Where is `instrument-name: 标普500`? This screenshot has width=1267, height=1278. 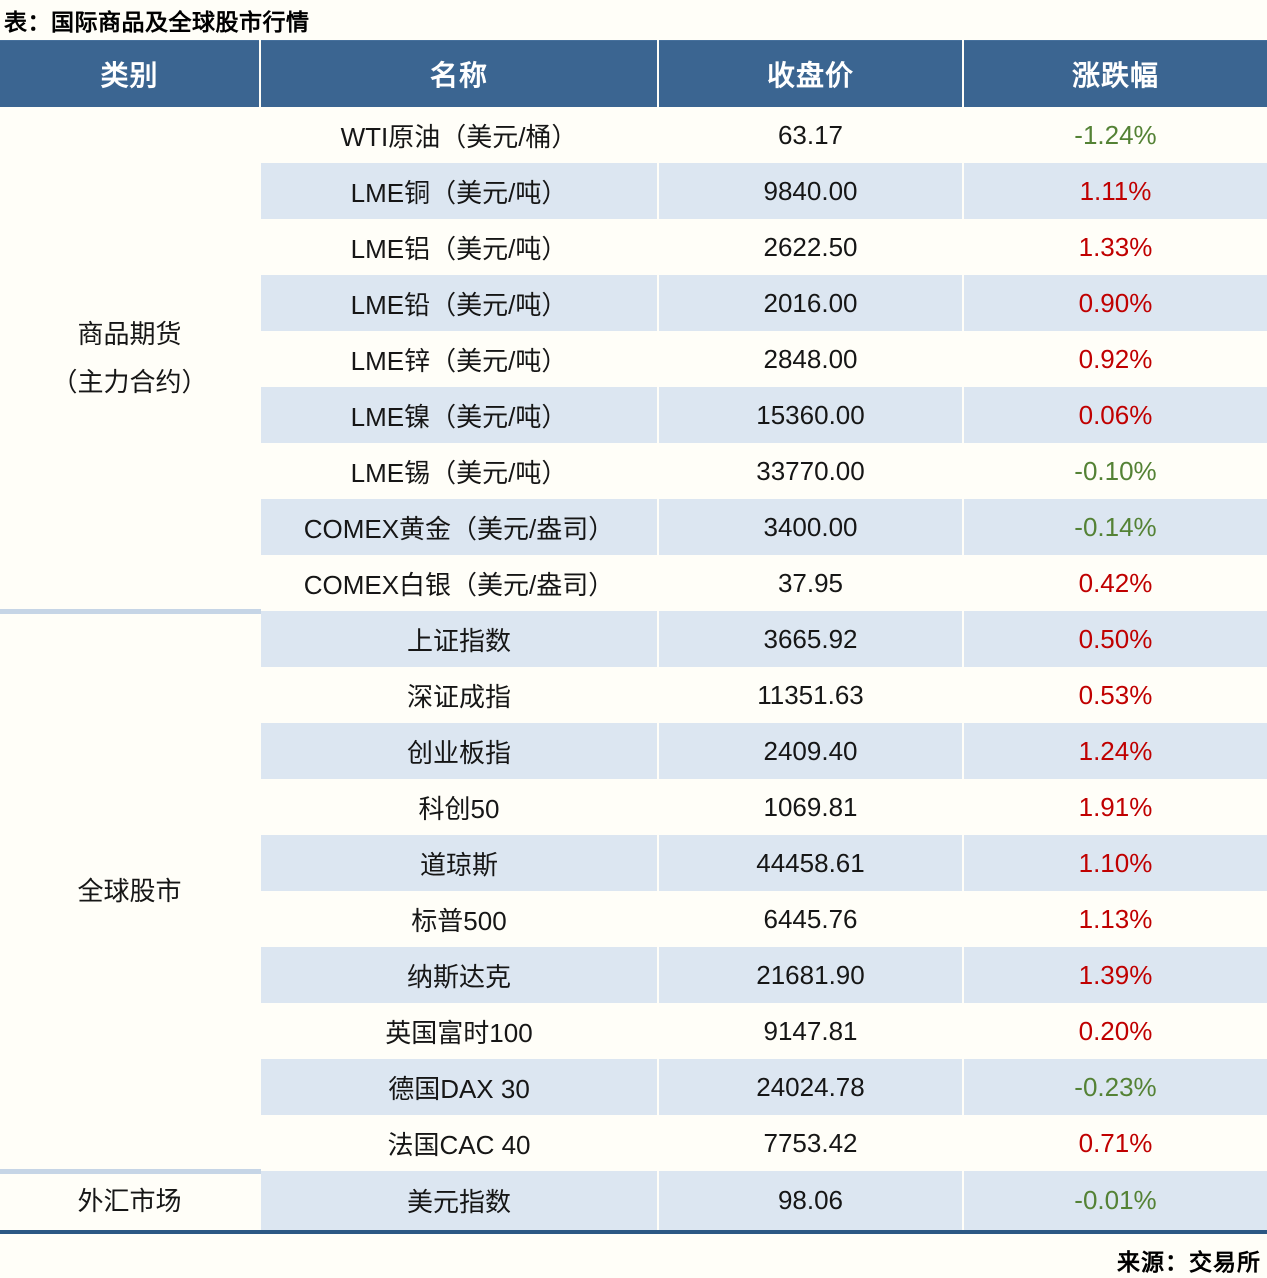
instrument-name: 标普500 is located at coordinates (458, 919).